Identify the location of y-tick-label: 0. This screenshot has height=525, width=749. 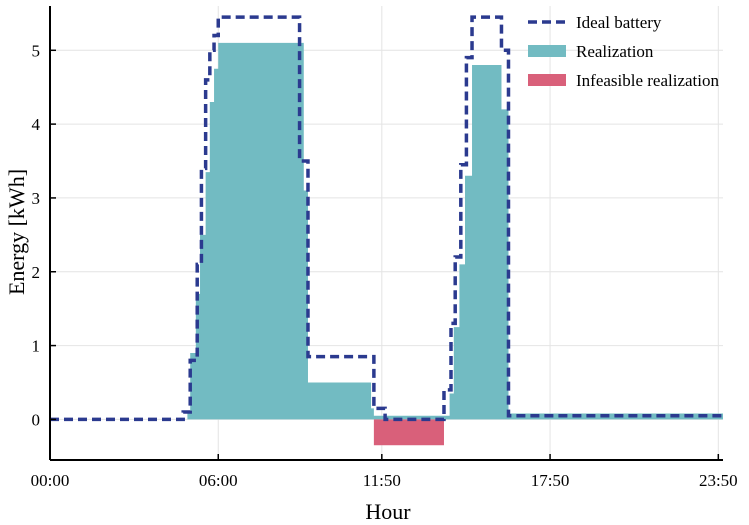
(36, 419).